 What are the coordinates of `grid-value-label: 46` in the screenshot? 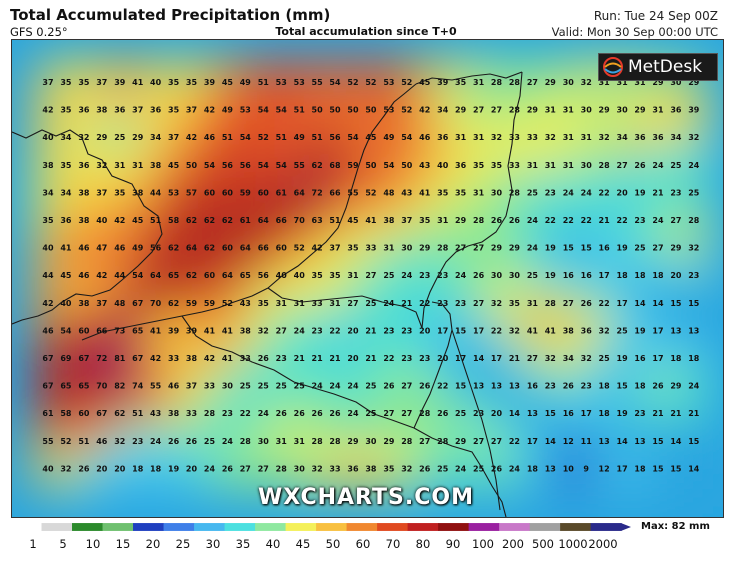 It's located at (102, 441).